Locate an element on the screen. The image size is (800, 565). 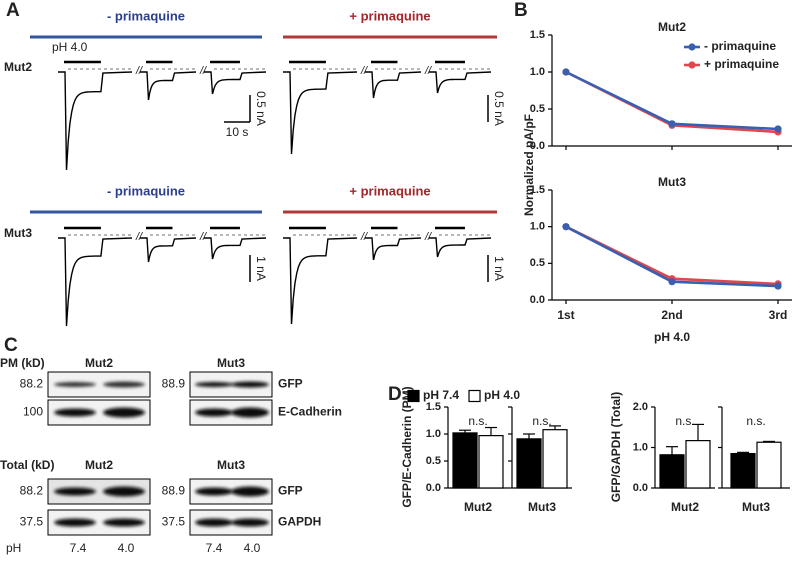
marker-label: 88.9 is located at coordinates (174, 384).